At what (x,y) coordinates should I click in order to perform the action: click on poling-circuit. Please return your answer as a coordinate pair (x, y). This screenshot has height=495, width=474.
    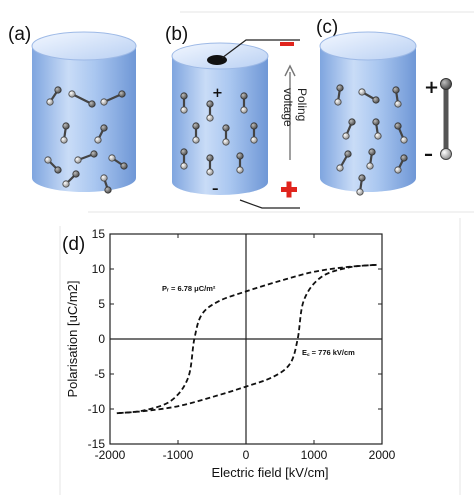
    Looking at the image, I should click on (260, 124).